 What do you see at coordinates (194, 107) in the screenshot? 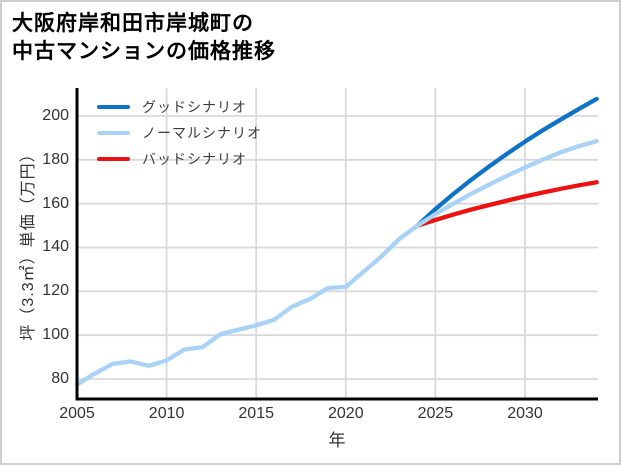
I see `legend-label-good: グッドシナリオ` at bounding box center [194, 107].